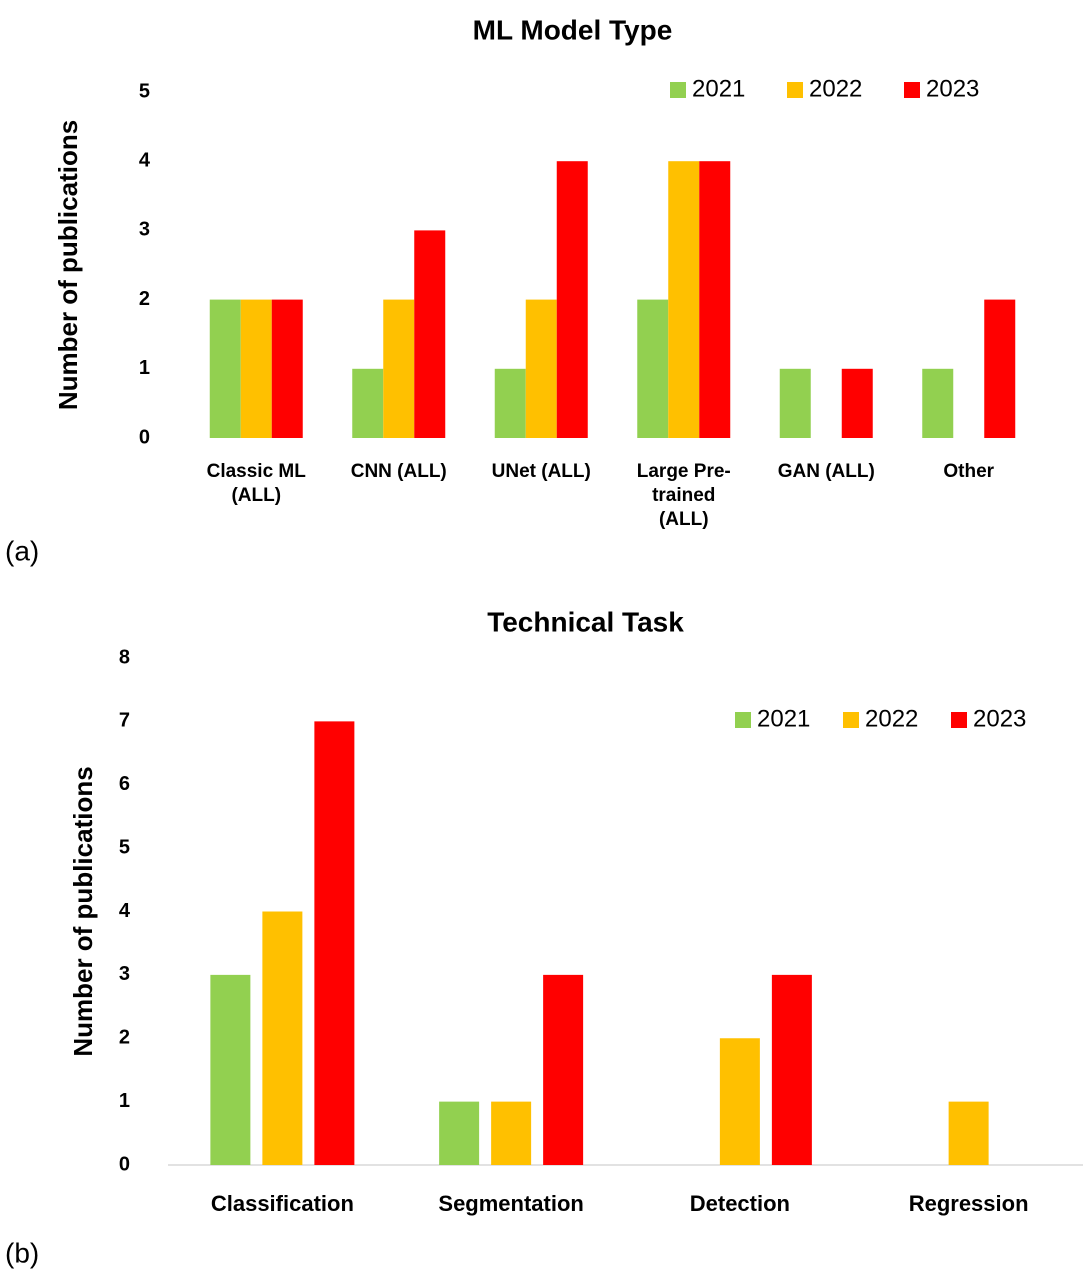 This screenshot has width=1083, height=1278. What do you see at coordinates (826, 471) in the screenshot?
I see `x-tick-label: GAN (ALL)` at bounding box center [826, 471].